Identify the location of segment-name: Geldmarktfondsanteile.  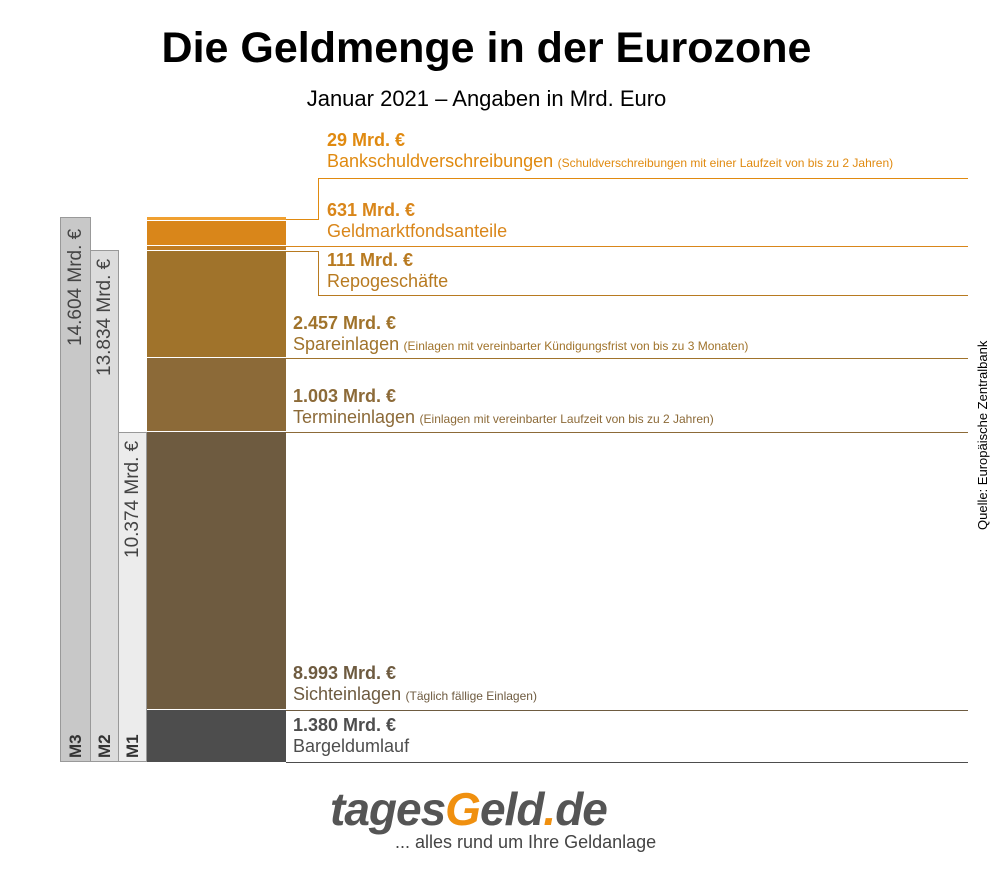
(417, 231).